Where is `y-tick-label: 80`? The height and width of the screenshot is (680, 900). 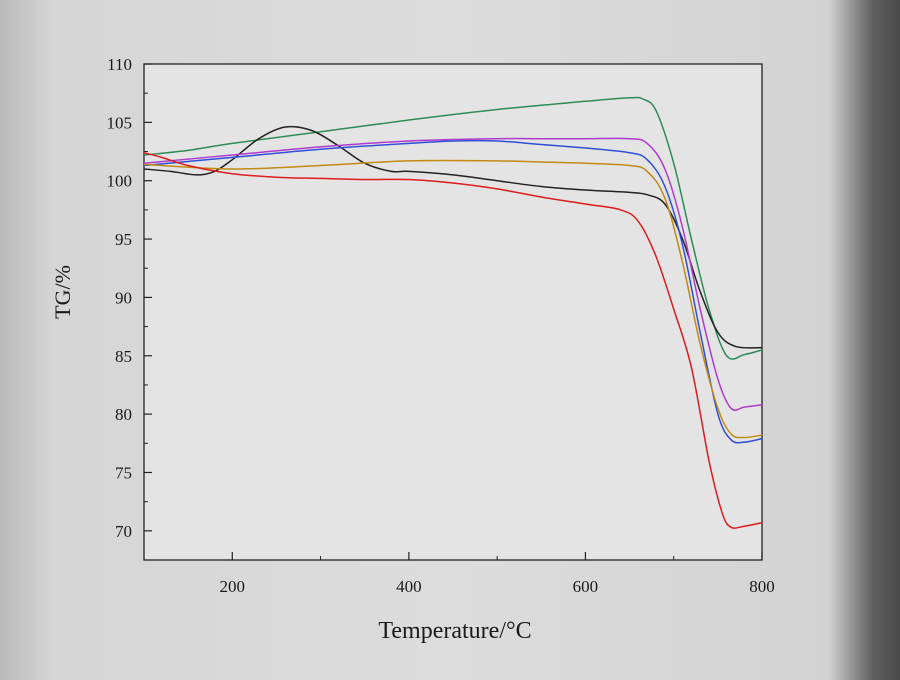
y-tick-label: 80 is located at coordinates (123, 414).